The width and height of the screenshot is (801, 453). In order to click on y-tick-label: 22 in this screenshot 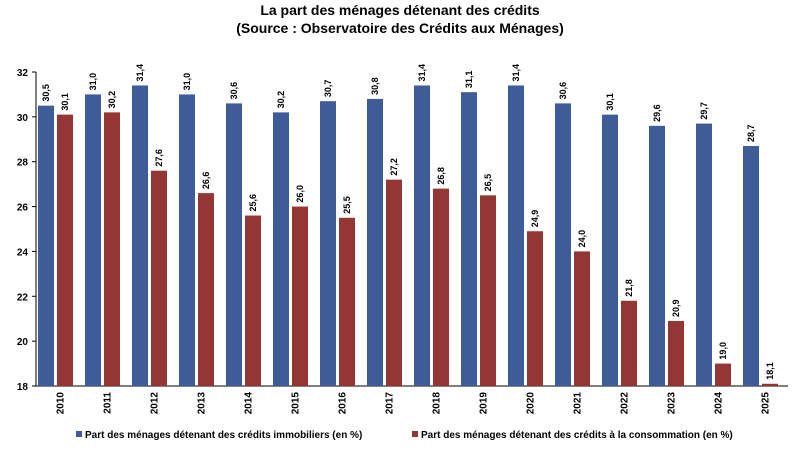, I will do `click(23, 297)`.